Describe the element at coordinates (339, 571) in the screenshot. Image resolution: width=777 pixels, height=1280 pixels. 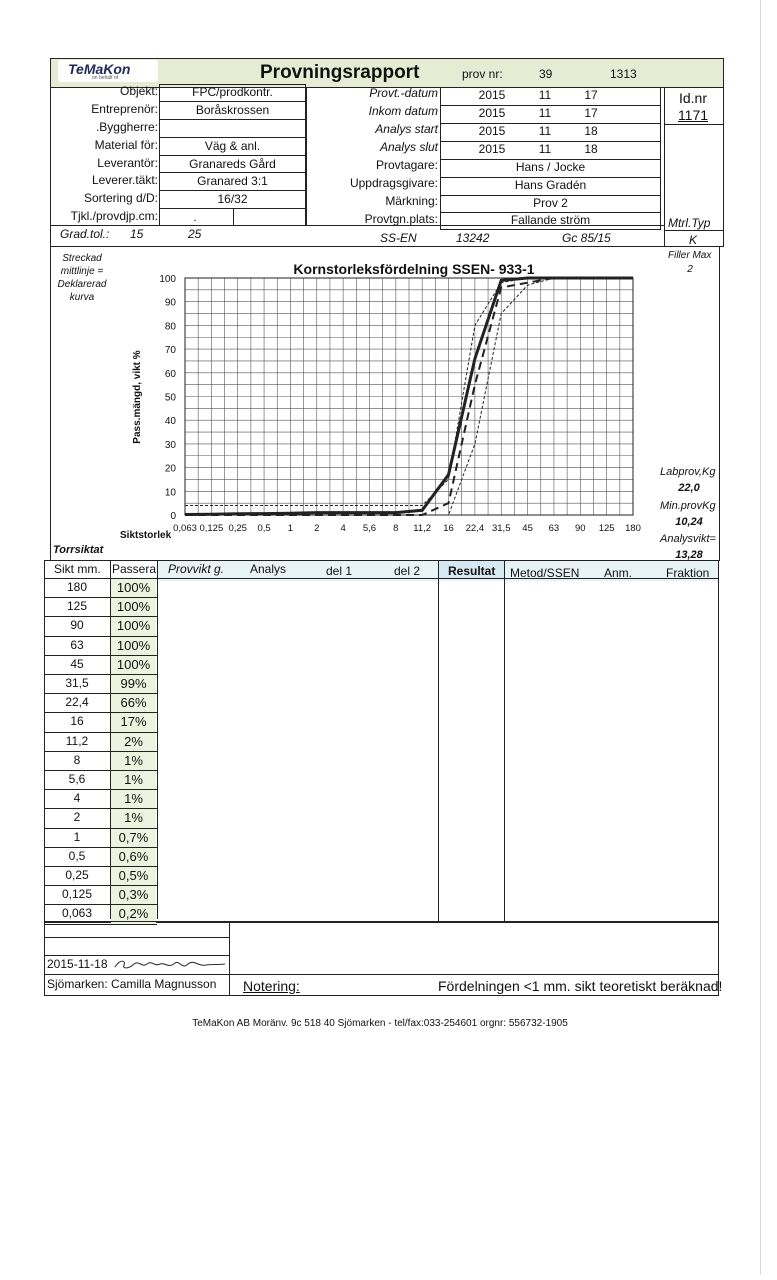
I see `col-del1: del 1` at that location.